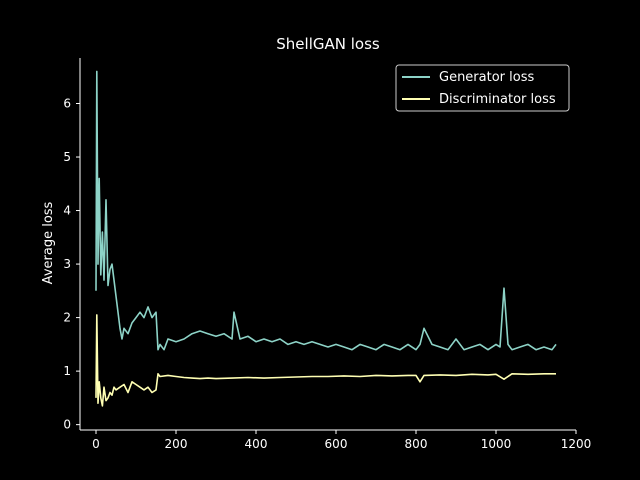 This screenshot has width=640, height=480. Describe the element at coordinates (48, 242) in the screenshot. I see `y-axis-label: Average loss` at that location.